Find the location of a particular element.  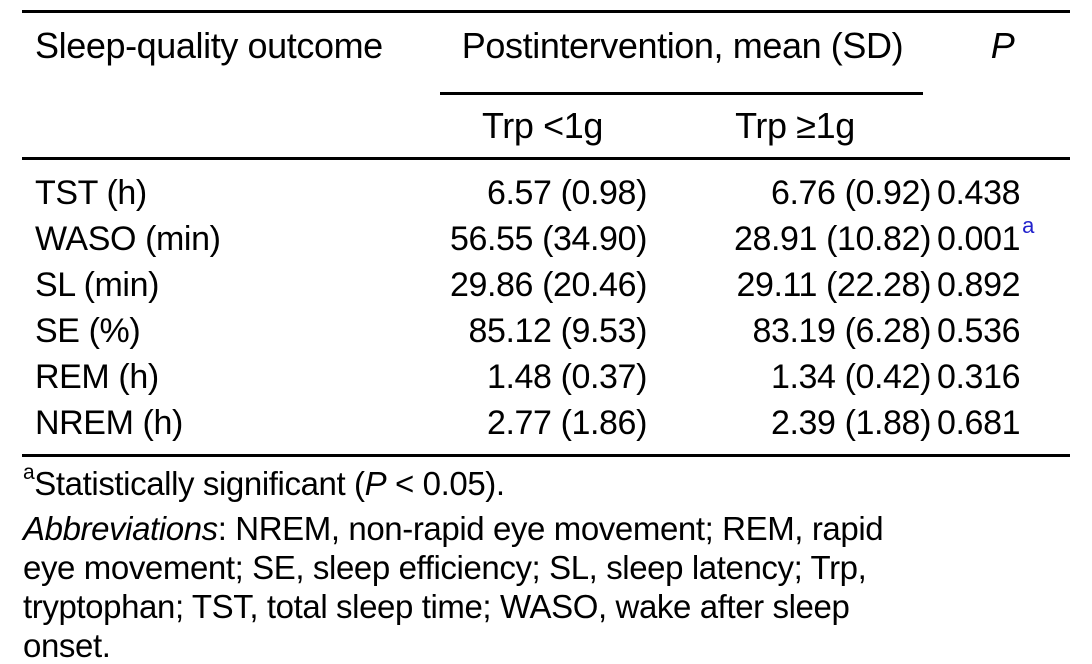

row-p-value: 0.892 is located at coordinates (979, 284).